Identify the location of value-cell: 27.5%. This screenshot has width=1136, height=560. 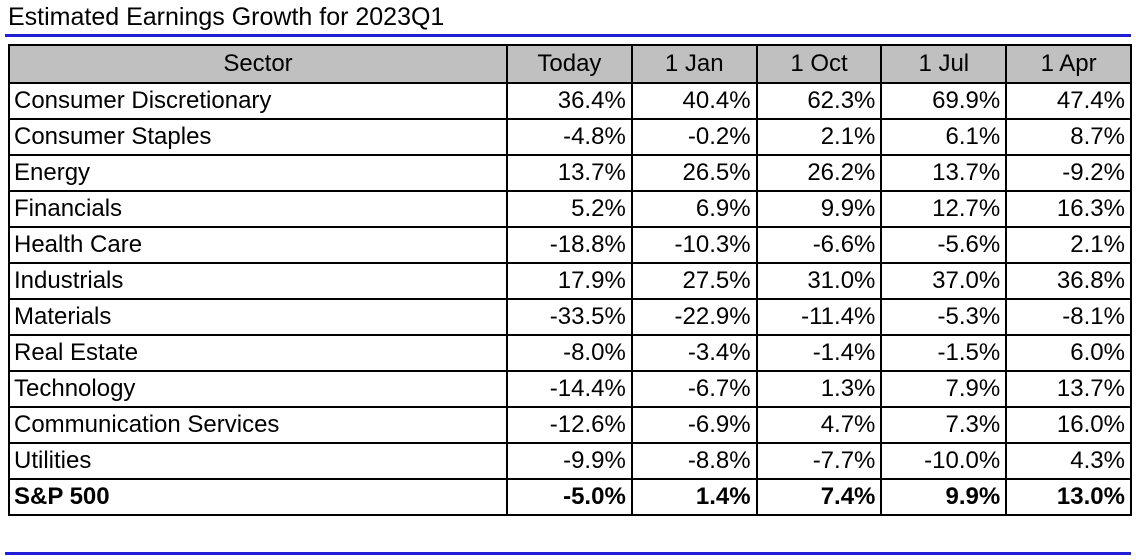
(694, 281).